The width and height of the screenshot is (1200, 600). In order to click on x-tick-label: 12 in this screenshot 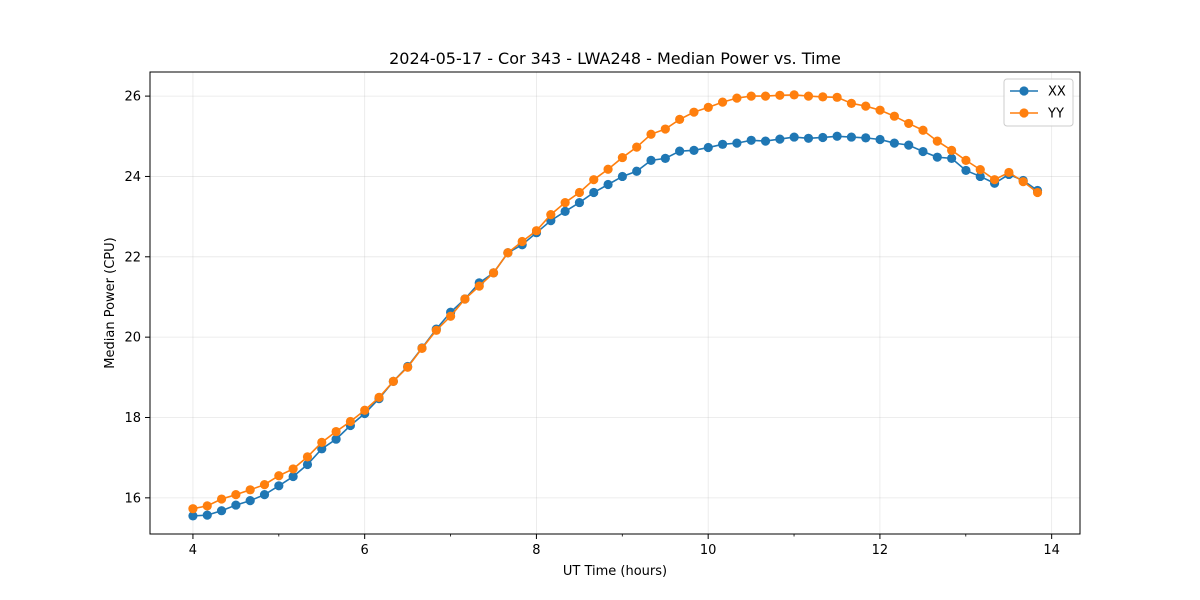, I will do `click(880, 550)`.